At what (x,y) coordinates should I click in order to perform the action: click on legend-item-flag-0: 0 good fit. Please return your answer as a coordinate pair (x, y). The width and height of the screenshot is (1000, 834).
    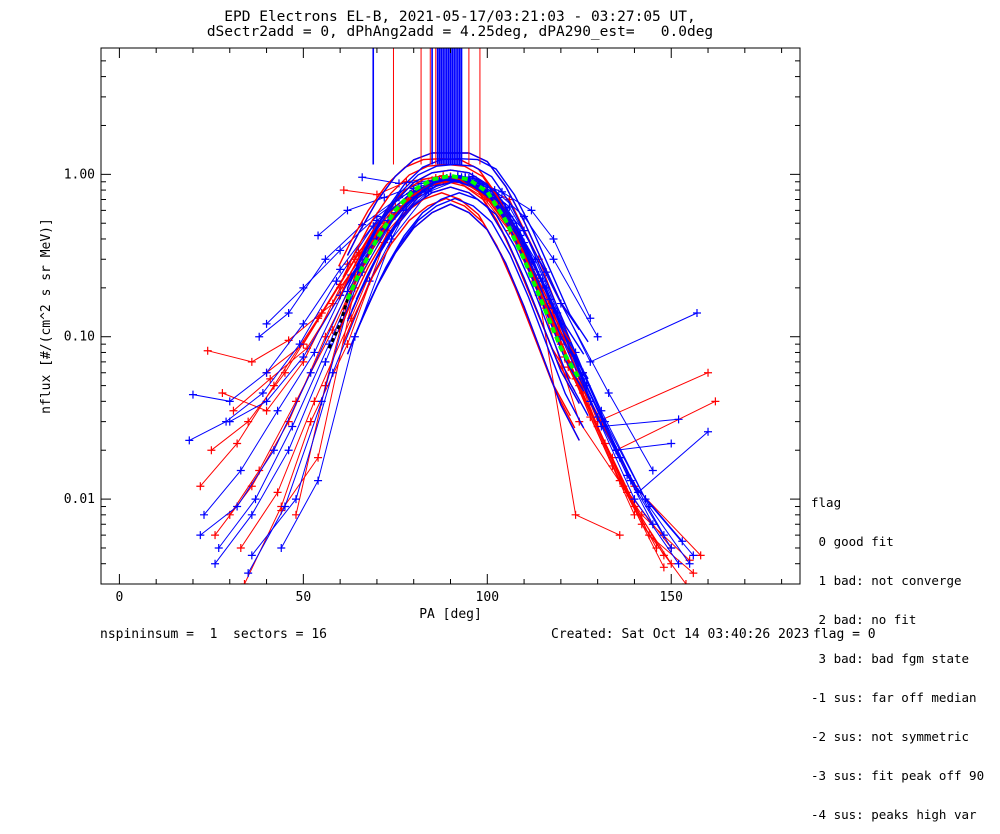
    Looking at the image, I should click on (852, 541).